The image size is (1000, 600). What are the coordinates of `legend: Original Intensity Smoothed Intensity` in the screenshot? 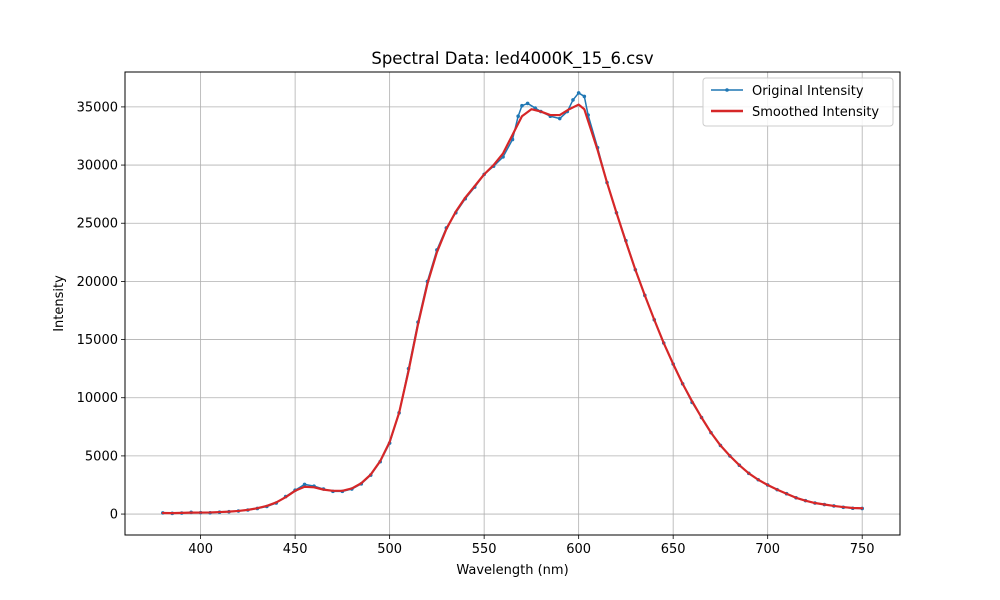 It's located at (798, 102).